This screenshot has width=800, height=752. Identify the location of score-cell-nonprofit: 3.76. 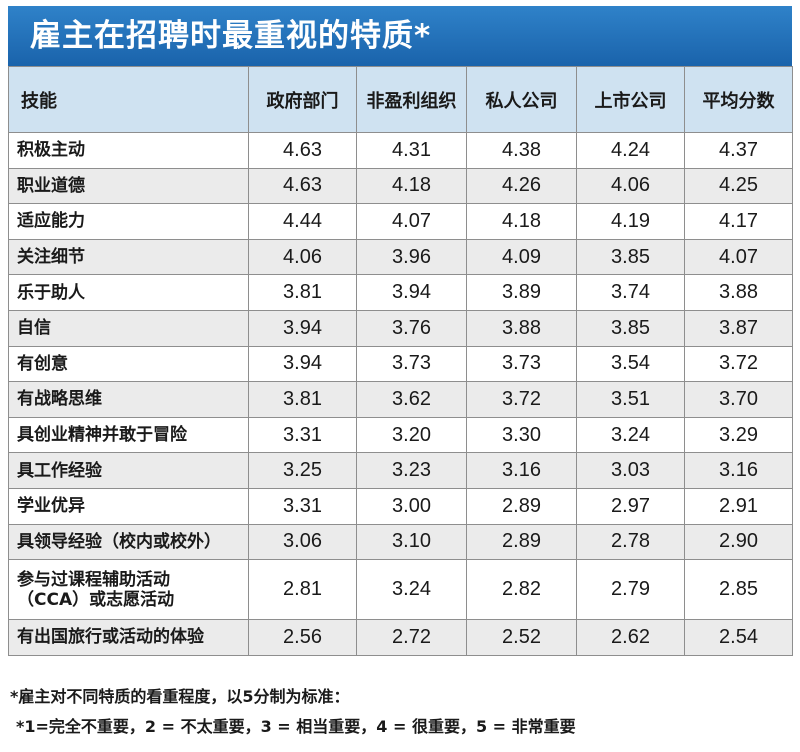
(411, 328).